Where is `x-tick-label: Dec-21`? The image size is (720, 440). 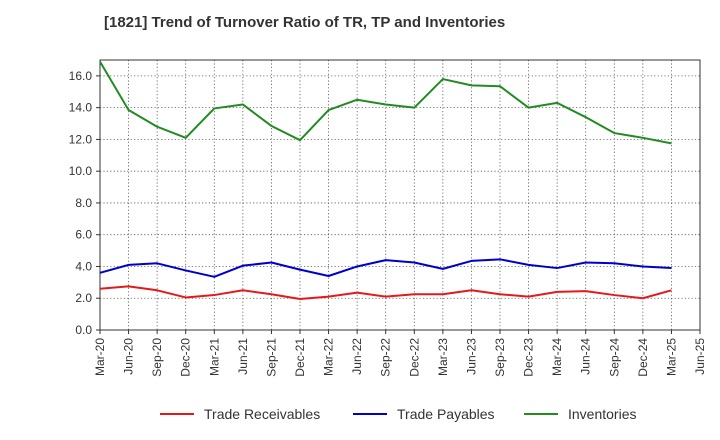 x-tick-label: Dec-21 is located at coordinates (300, 357).